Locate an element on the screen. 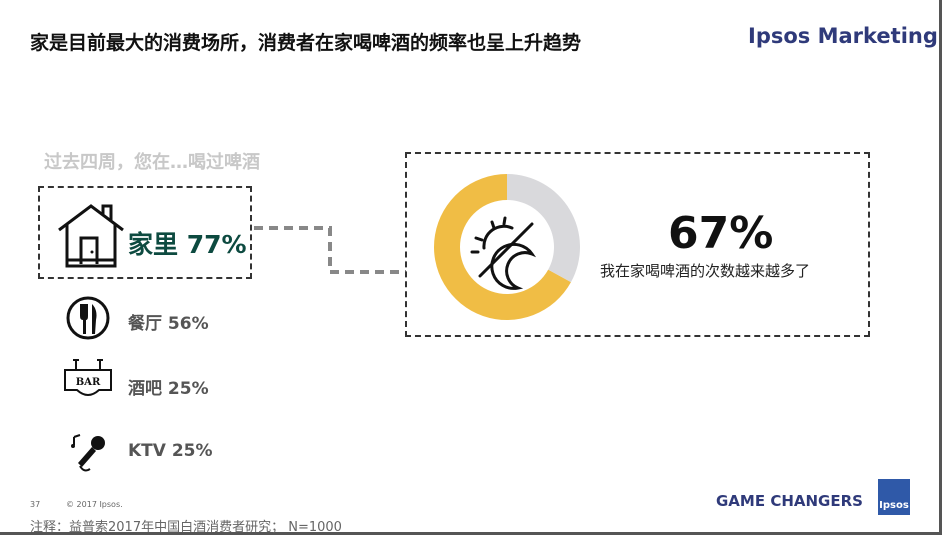 The width and height of the screenshot is (942, 535). logo-text: Ipsos is located at coordinates (894, 505).